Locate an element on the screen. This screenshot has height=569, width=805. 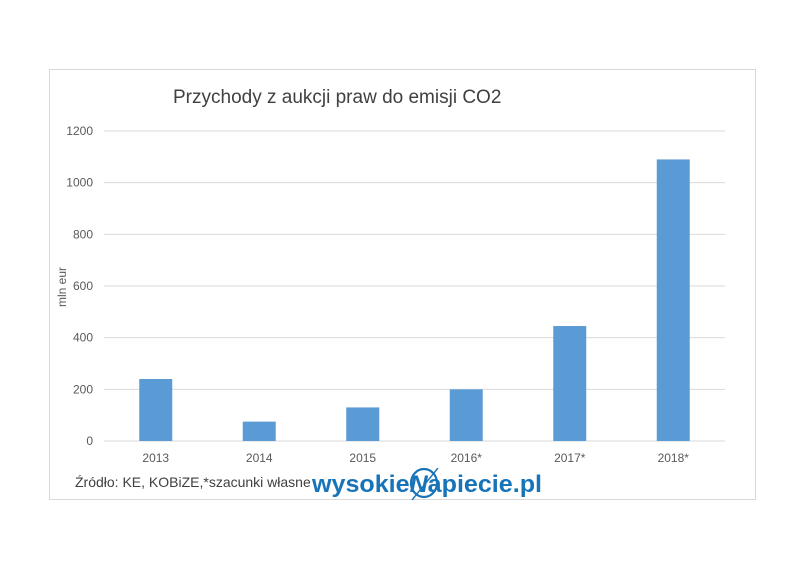
x-tick-label: 2015 is located at coordinates (362, 458).